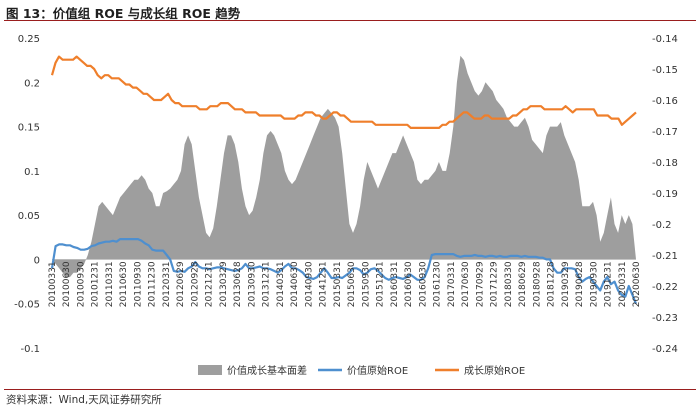 The image size is (700, 409). Describe the element at coordinates (84, 400) in the screenshot. I see `source-note: 资料来源：Wind,天风证券研究所` at that location.